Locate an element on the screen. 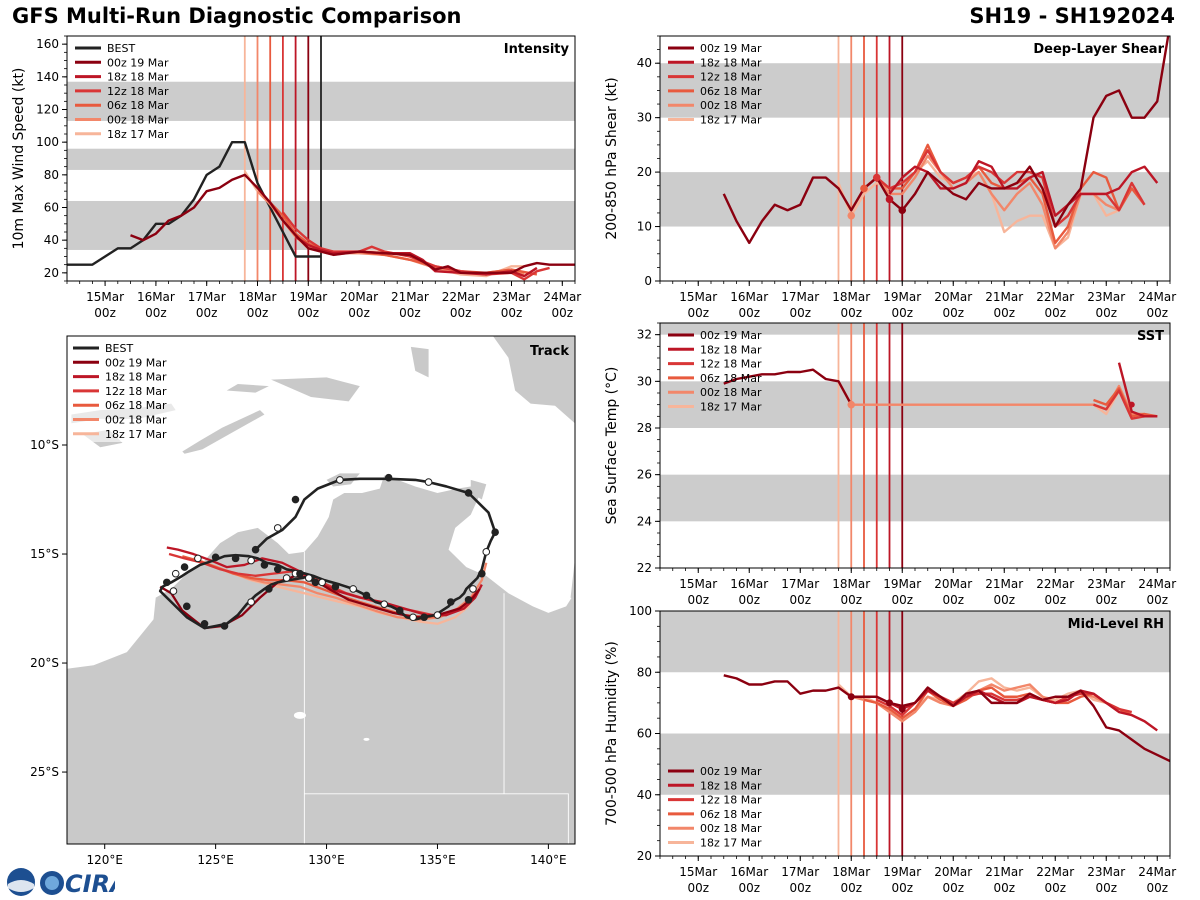 The height and width of the screenshot is (900, 1200). y-axis-label: 10m Max Wind Speed (kt) is located at coordinates (19, 159).